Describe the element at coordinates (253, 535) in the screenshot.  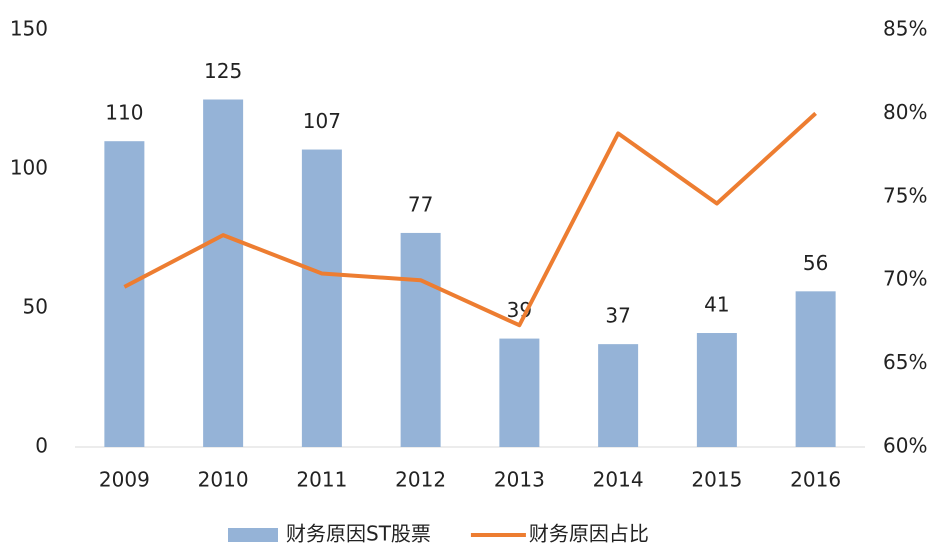
I see `legend-swatch` at that location.